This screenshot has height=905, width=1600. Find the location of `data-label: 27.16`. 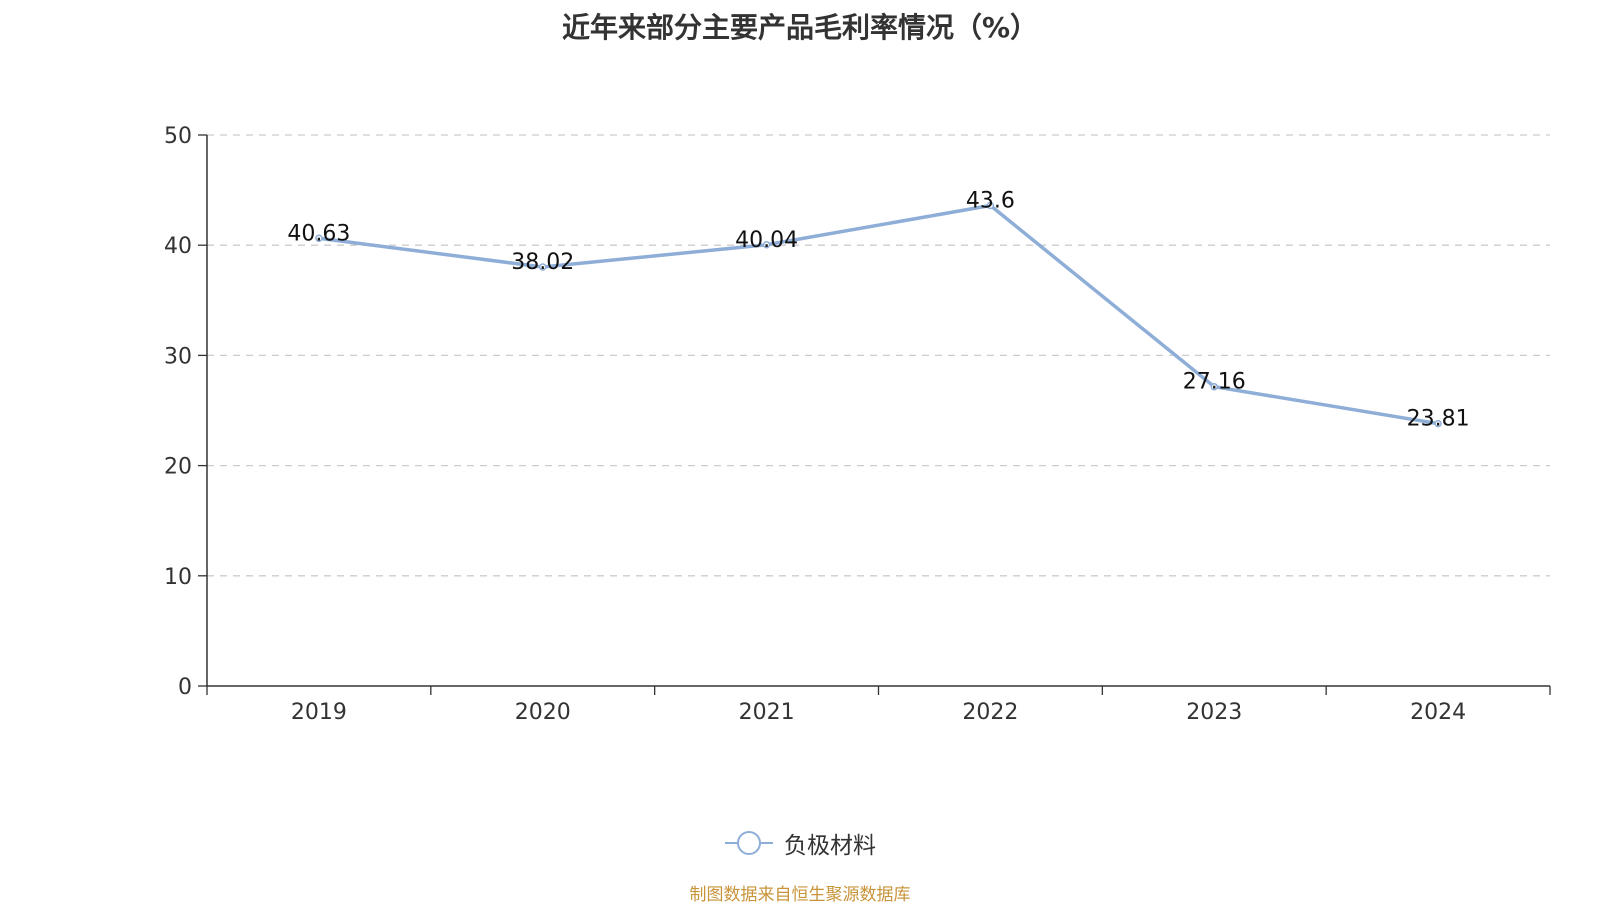

data-label: 27.16 is located at coordinates (1214, 382).